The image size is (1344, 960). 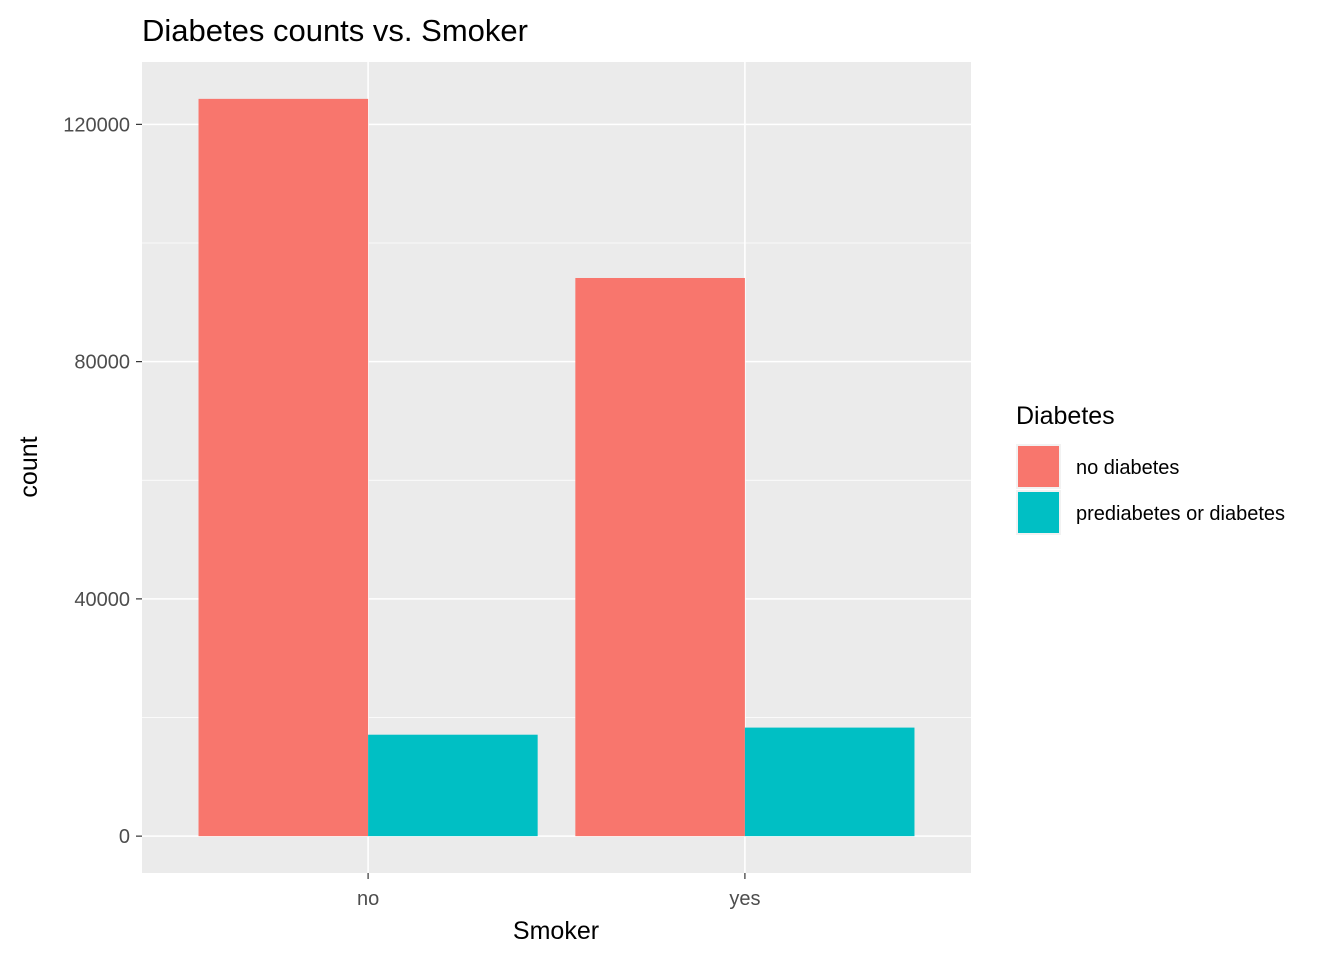 What do you see at coordinates (96, 125) in the screenshot?
I see `y-tick-label: 120000` at bounding box center [96, 125].